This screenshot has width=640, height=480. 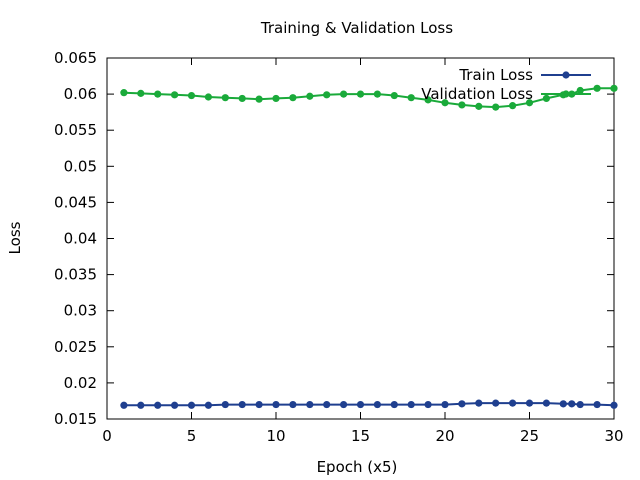 What do you see at coordinates (356, 28) in the screenshot?
I see `chart-title: Training & Validation Loss` at bounding box center [356, 28].